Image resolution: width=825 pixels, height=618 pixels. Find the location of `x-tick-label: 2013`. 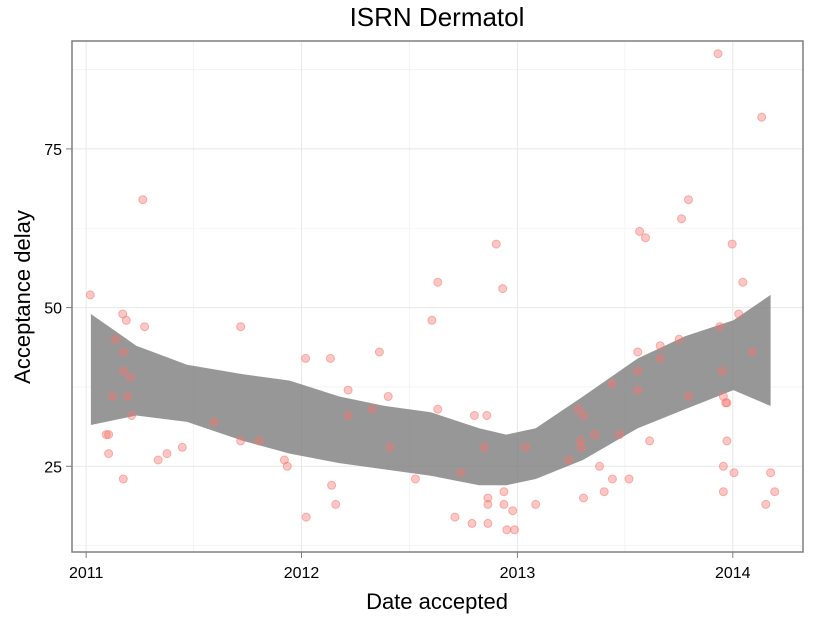

x-tick-label: 2013 is located at coordinates (518, 573).